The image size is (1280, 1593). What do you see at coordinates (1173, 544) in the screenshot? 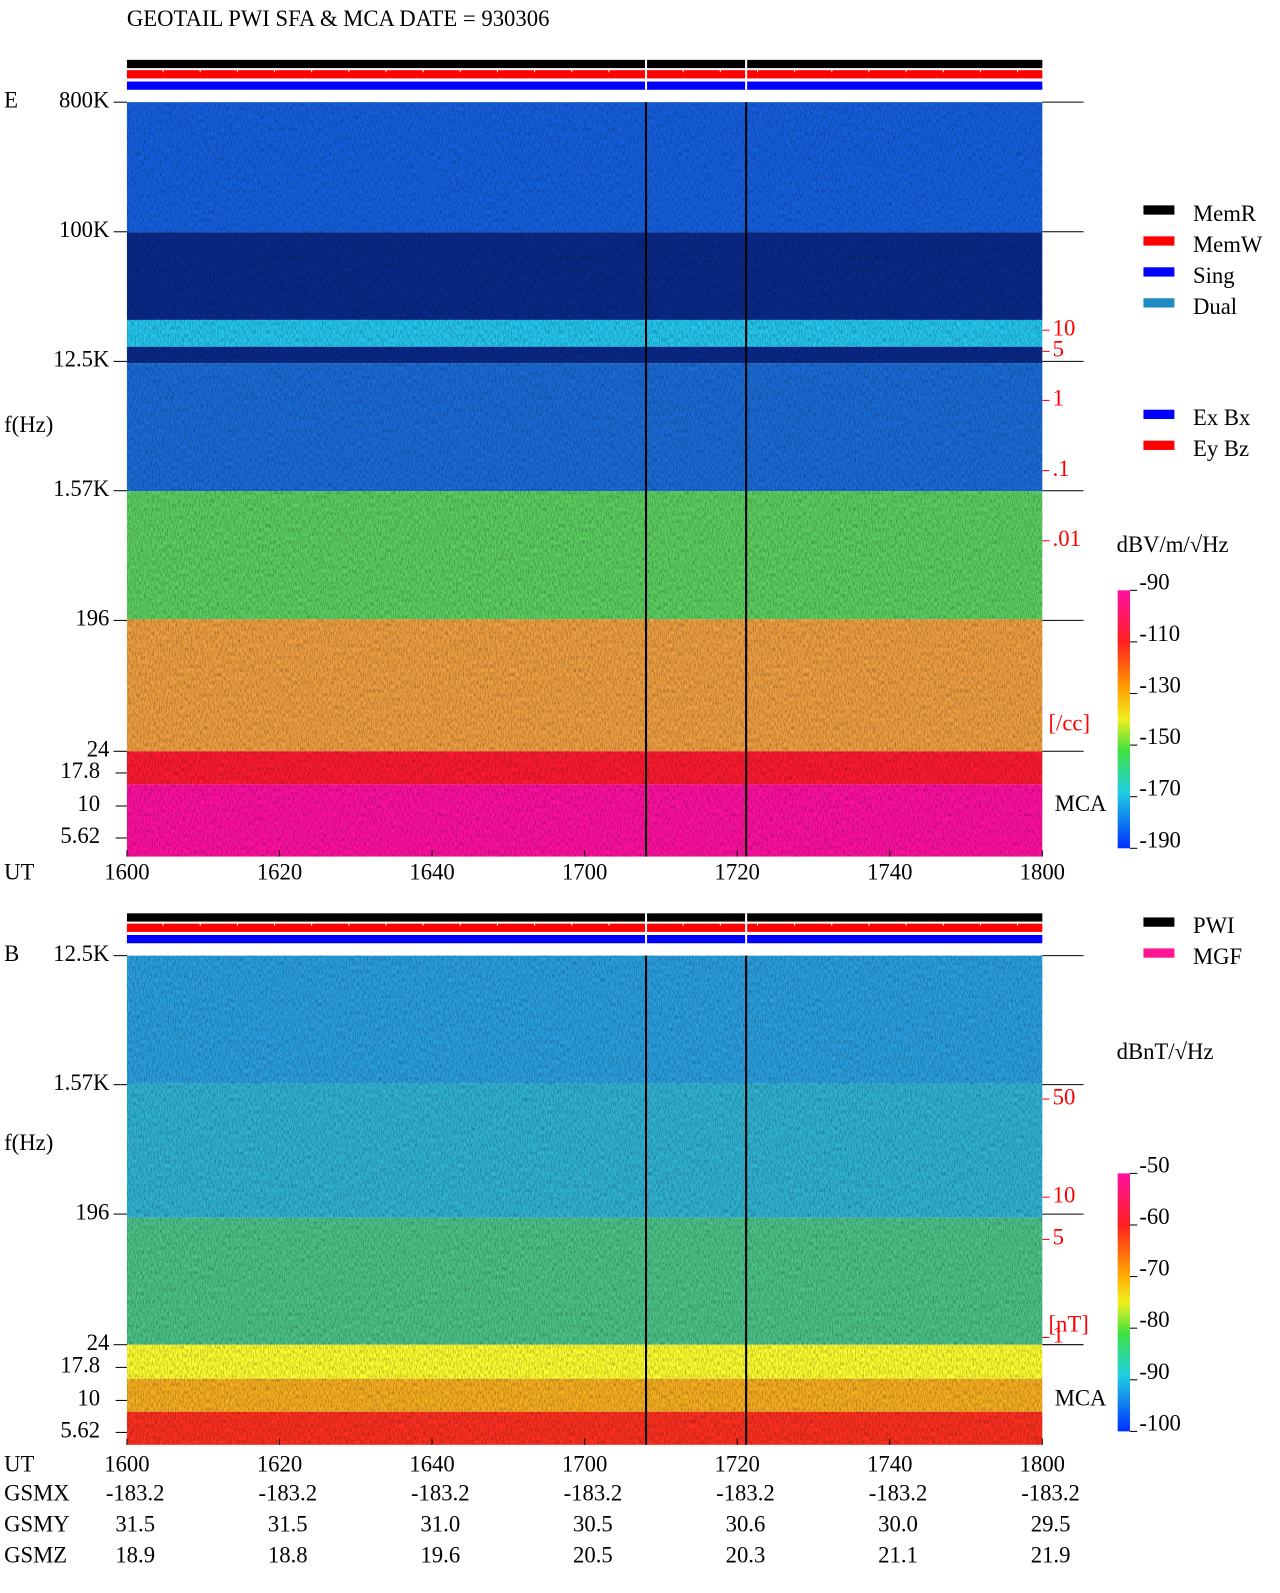
I see `colorbar-label: dBV/m/√Hz` at bounding box center [1173, 544].